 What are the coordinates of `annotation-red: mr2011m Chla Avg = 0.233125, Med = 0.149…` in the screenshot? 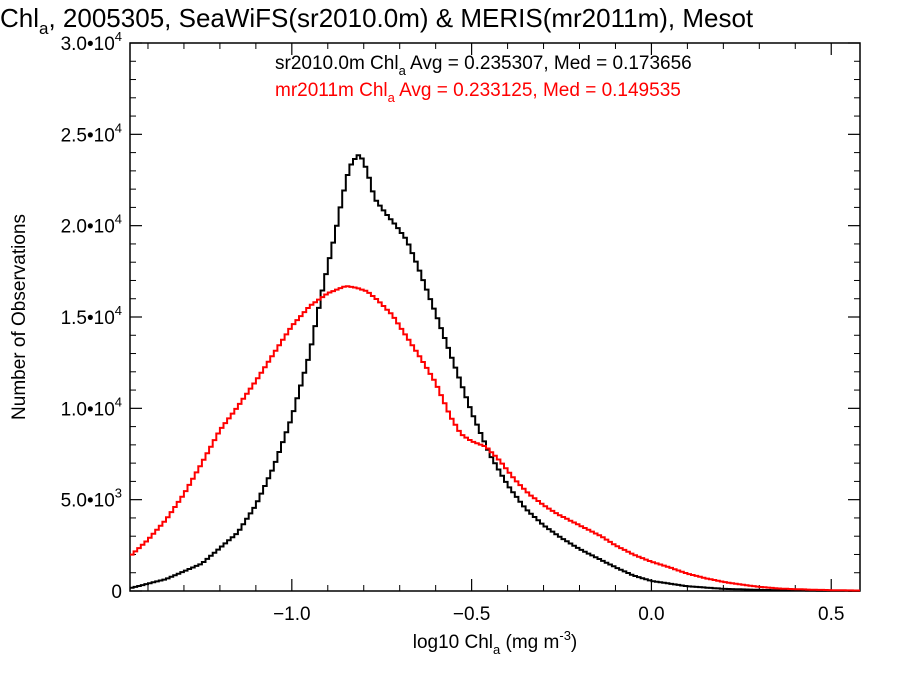 It's located at (478, 92).